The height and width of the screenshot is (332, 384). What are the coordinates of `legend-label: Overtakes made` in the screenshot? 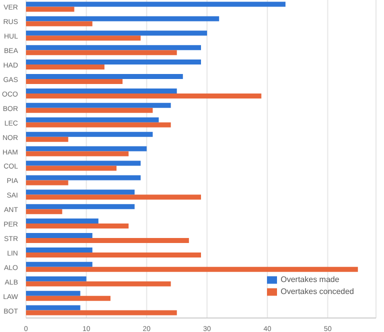 It's located at (310, 279).